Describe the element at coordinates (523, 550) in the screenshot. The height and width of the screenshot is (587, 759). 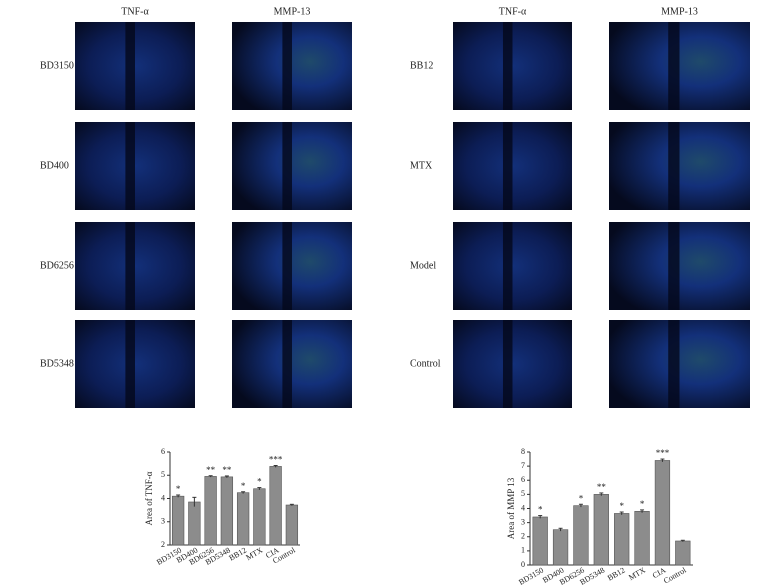
I see `y-tick-label: 1` at that location.